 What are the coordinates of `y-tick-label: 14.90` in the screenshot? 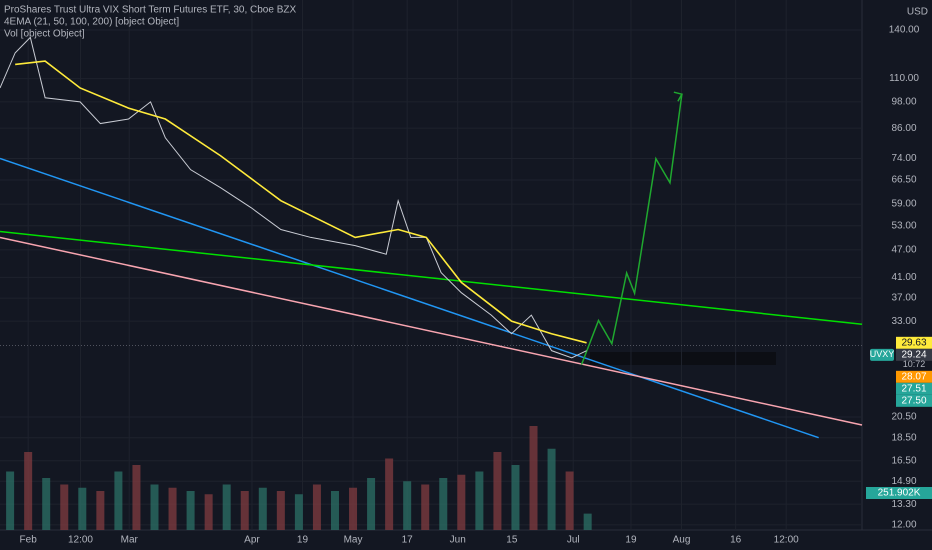 It's located at (903, 481).